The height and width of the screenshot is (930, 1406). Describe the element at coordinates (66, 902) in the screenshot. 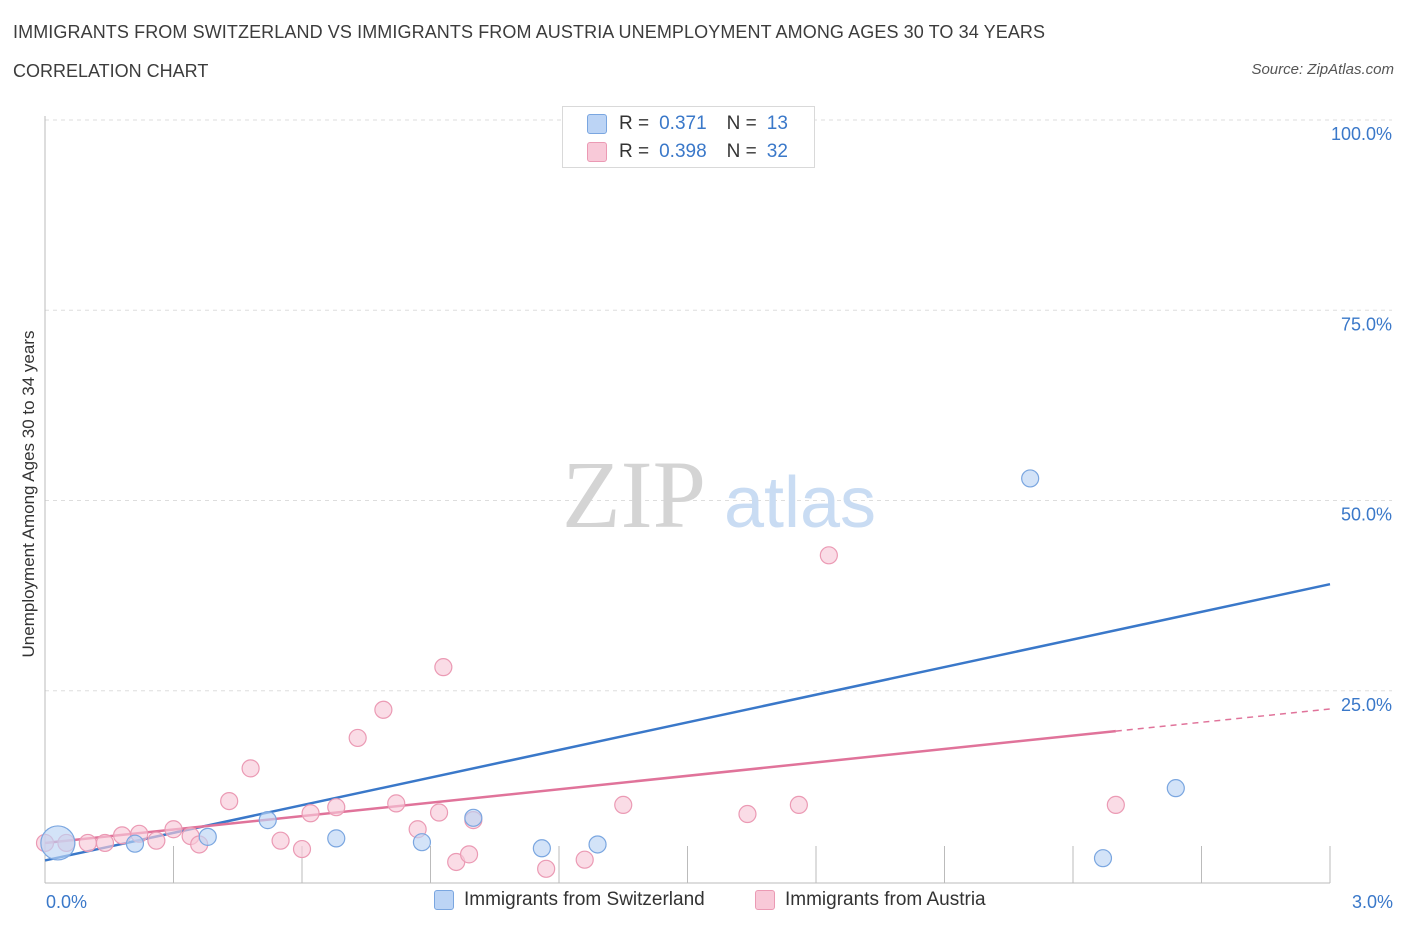

I see `x-tick-label: 0.0%` at that location.